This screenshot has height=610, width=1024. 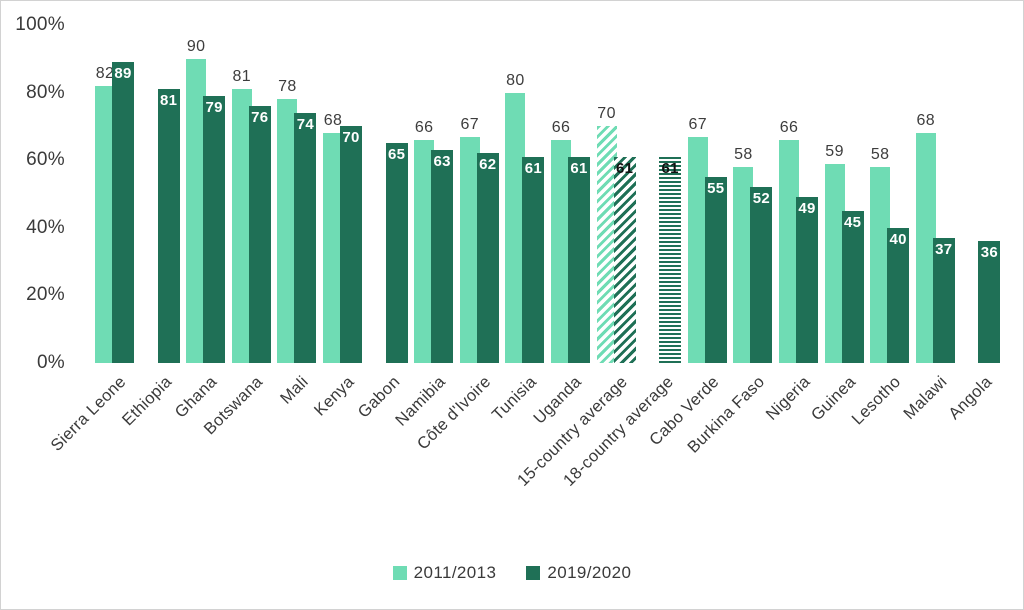 I want to click on category-label: Kenya, so click(x=334, y=396).